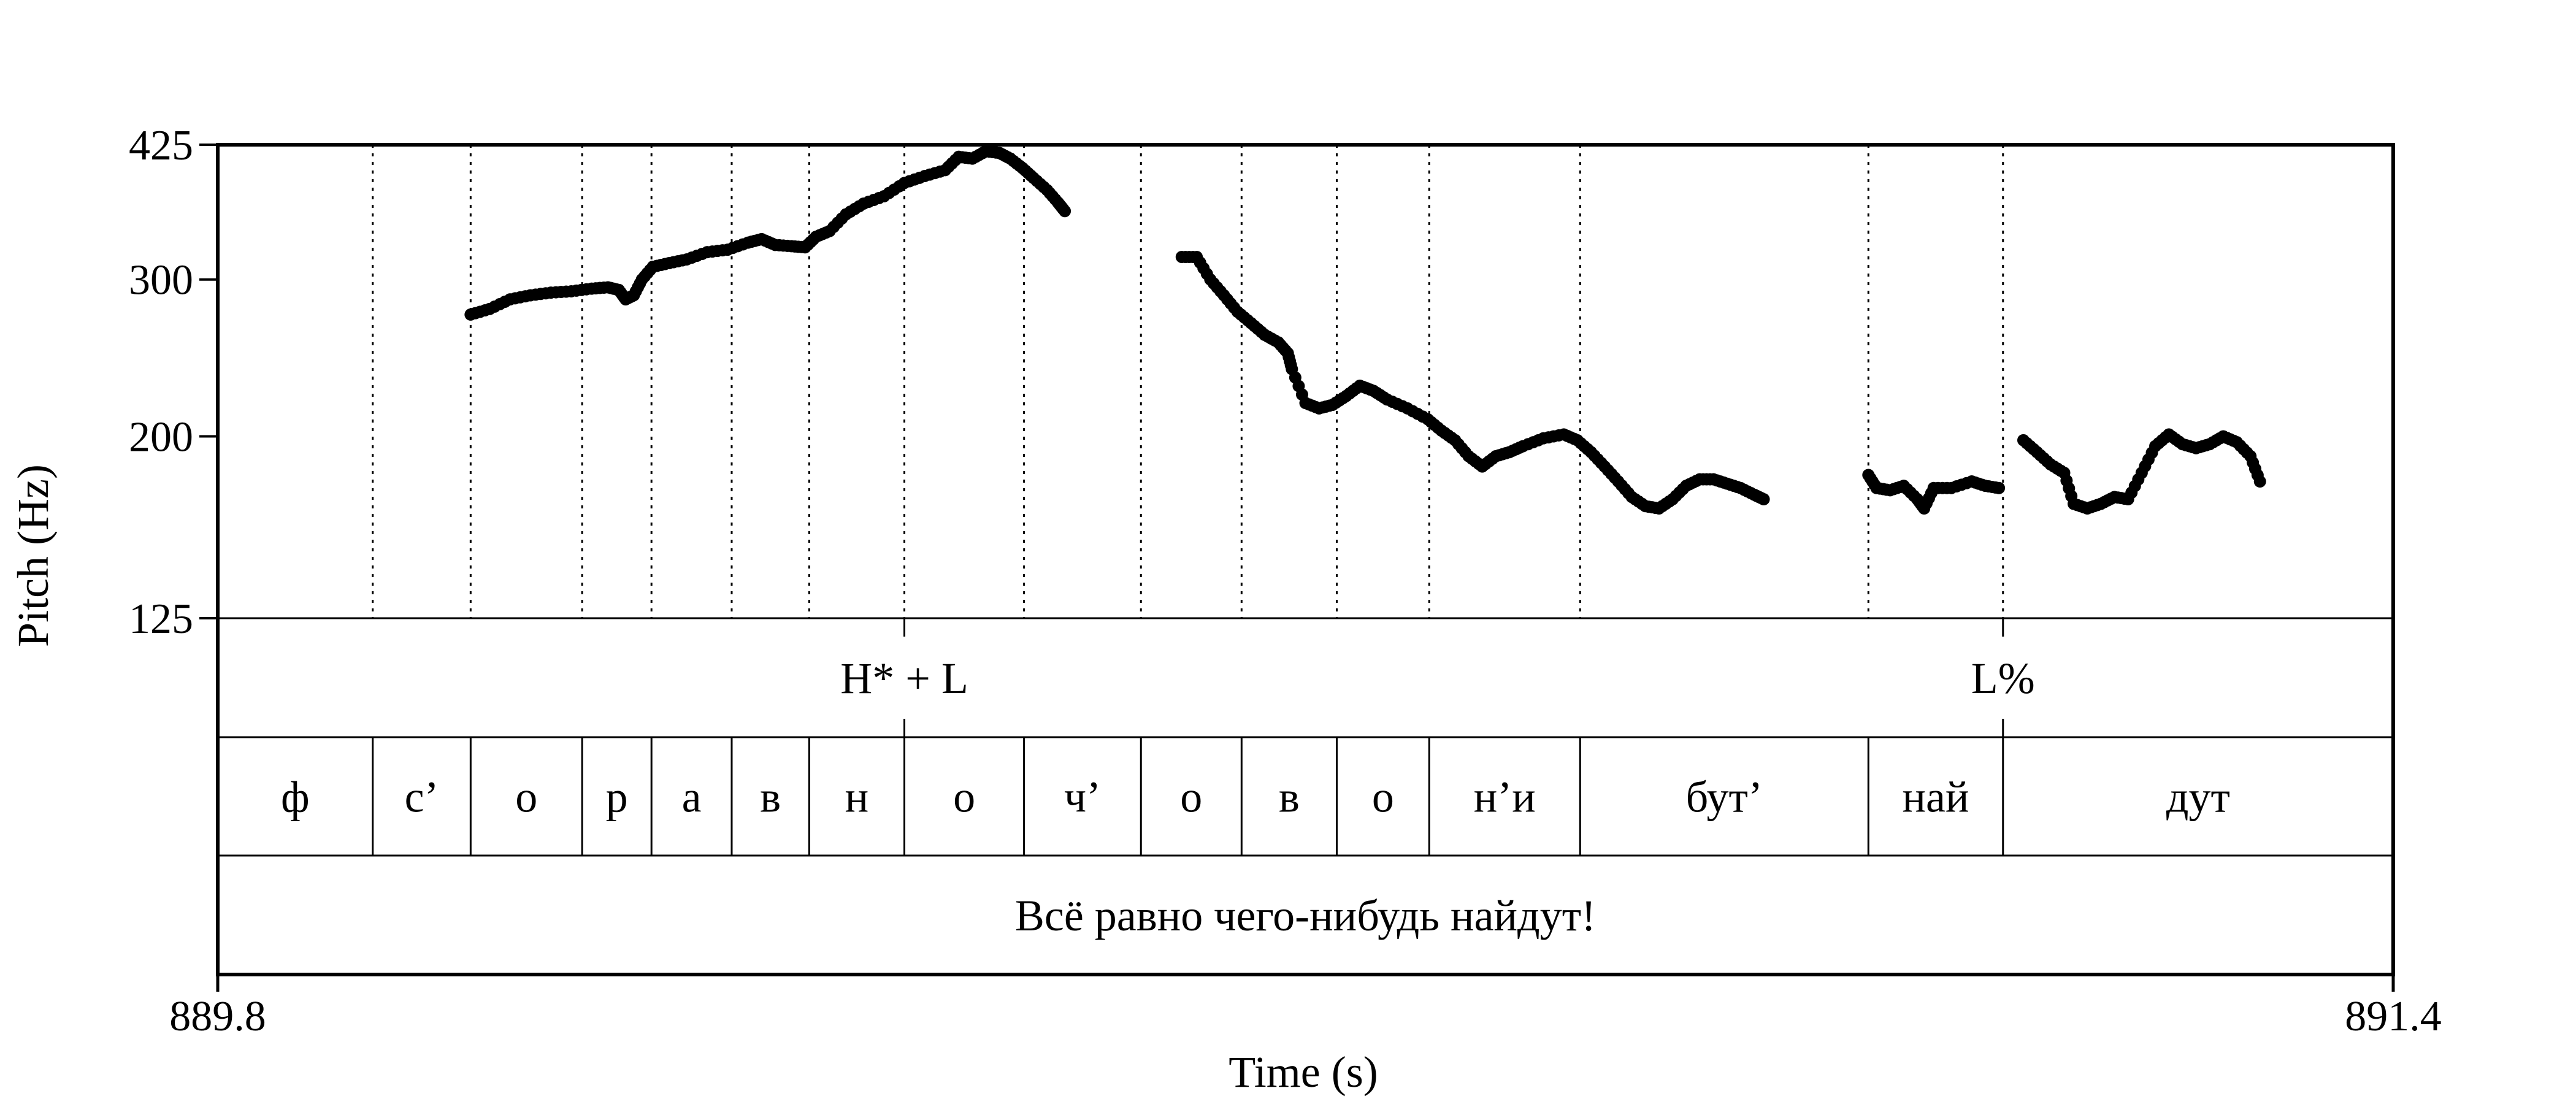 The image size is (2576, 1107). I want to click on segment-label: ф, so click(295, 797).